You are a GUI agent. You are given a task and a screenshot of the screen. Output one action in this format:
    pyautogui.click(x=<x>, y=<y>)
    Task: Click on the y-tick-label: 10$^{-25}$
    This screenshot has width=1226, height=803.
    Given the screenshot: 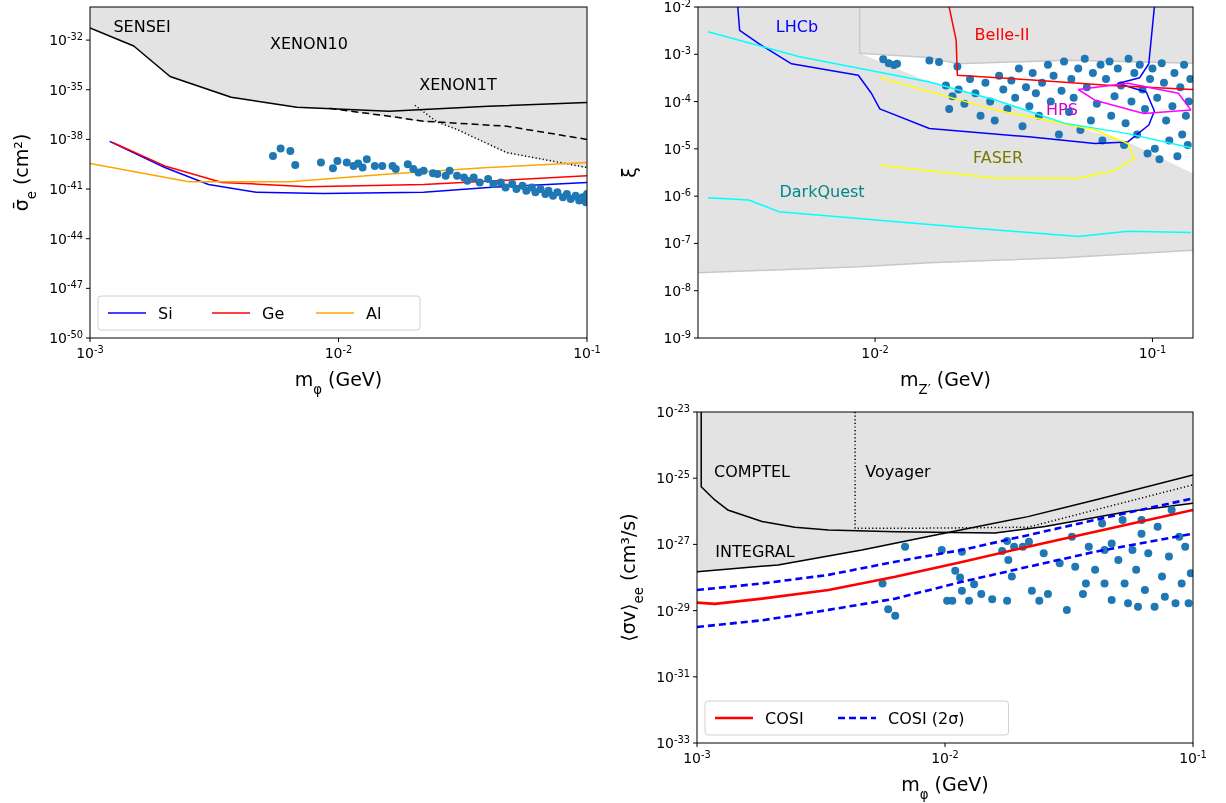 What is the action you would take?
    pyautogui.click(x=673, y=477)
    